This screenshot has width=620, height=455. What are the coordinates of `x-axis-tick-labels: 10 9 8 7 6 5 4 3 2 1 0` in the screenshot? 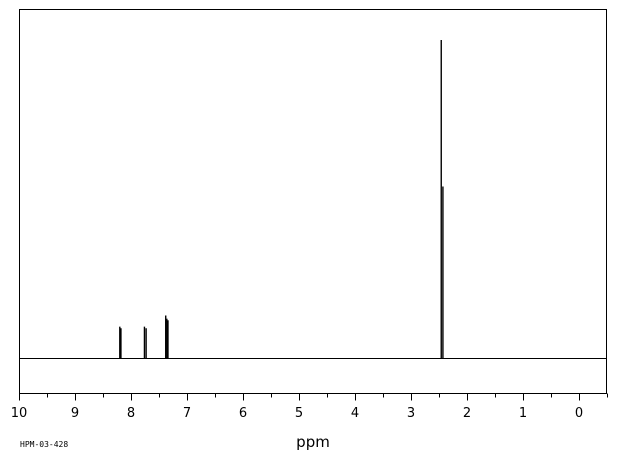 It's located at (297, 413).